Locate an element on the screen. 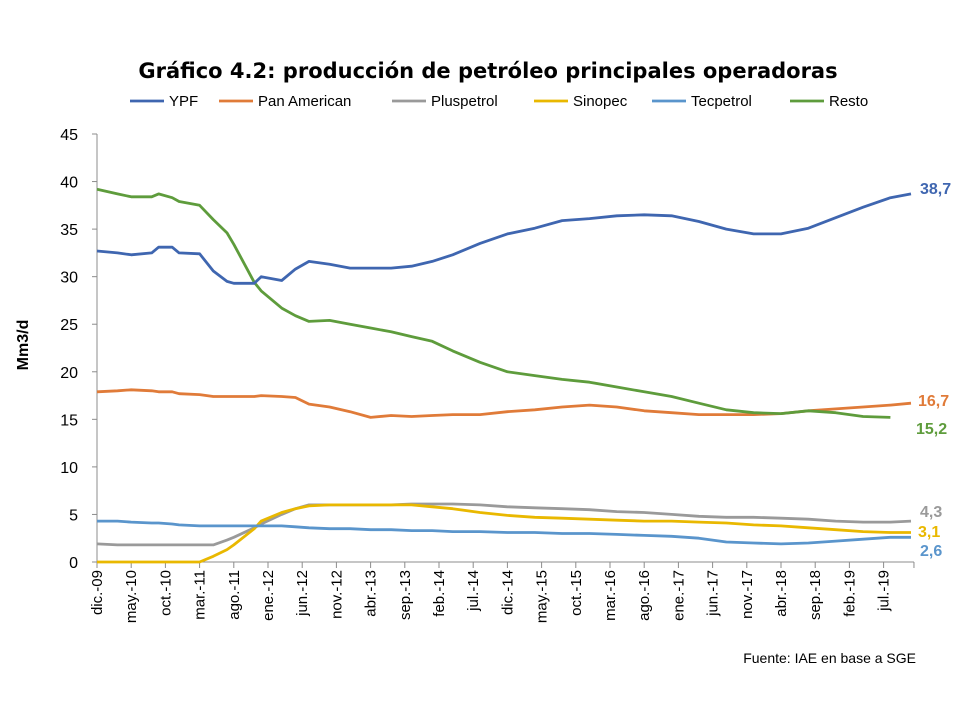 This screenshot has width=977, height=708. end-label-resto: 15,2 is located at coordinates (931, 429).